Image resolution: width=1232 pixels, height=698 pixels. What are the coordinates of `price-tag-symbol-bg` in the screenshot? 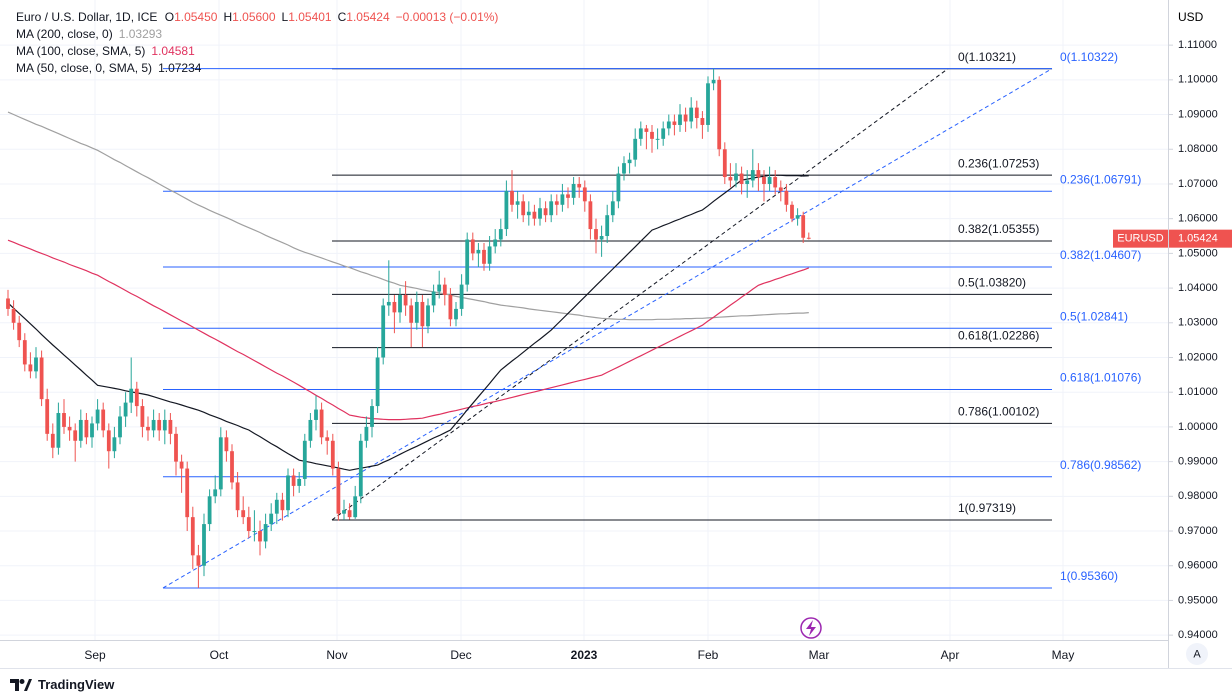 It's located at (1140, 238).